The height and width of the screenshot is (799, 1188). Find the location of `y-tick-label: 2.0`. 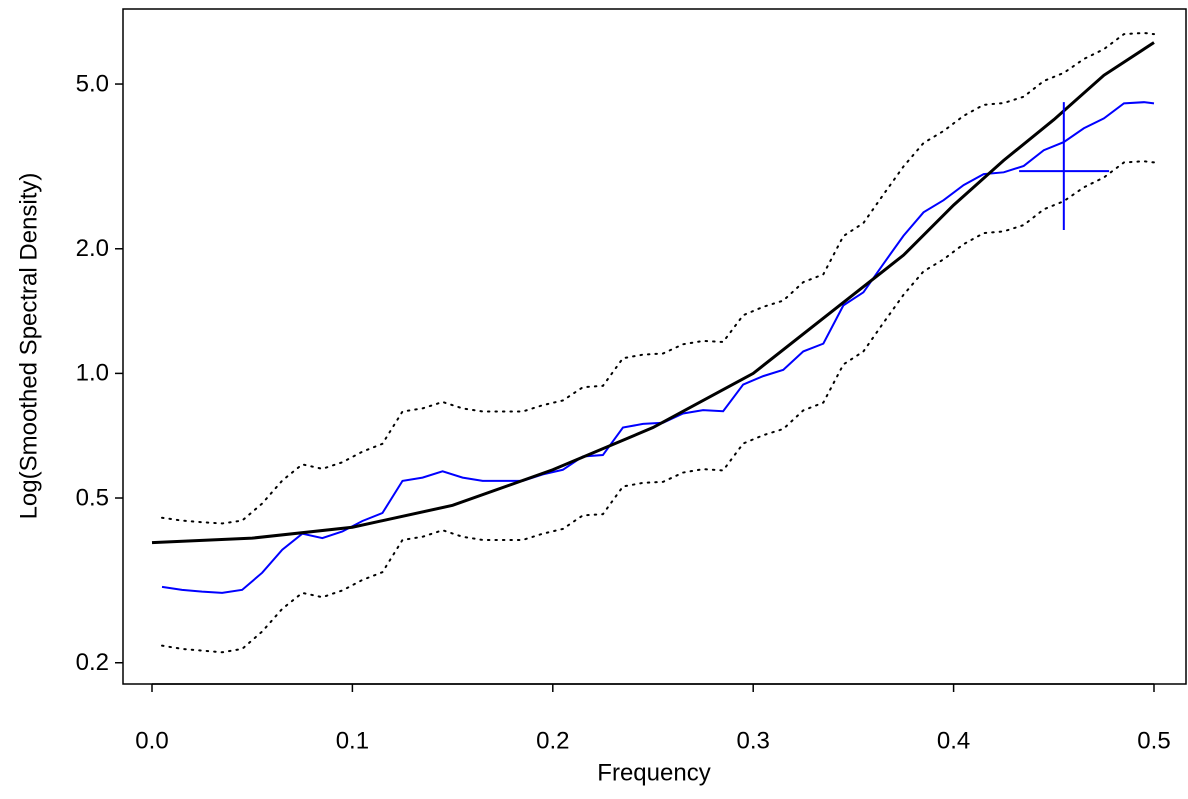

y-tick-label: 2.0 is located at coordinates (92, 248).